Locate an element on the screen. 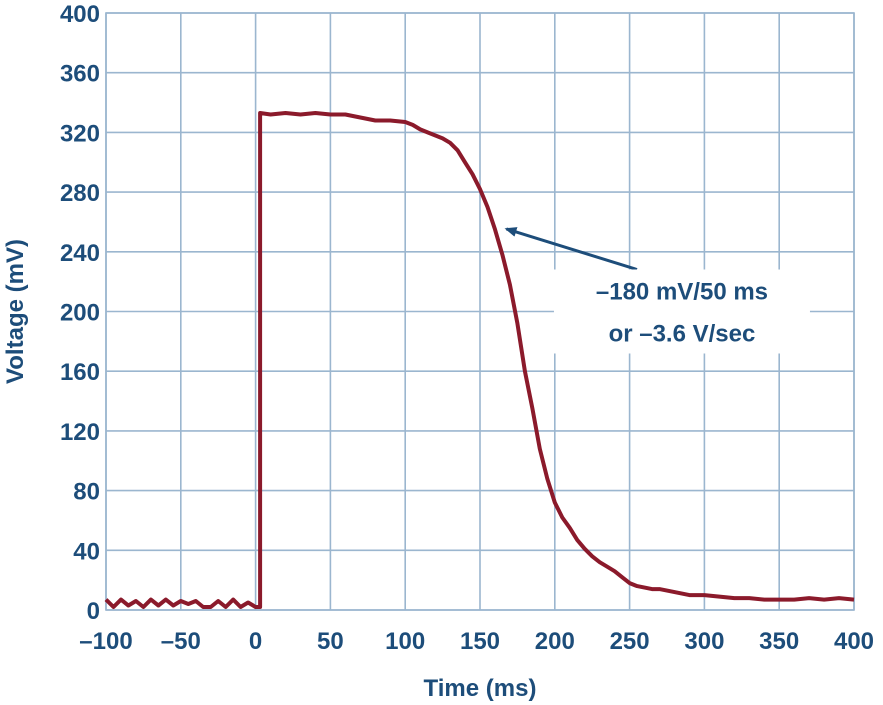  y-tick-label: 0 is located at coordinates (93, 611).